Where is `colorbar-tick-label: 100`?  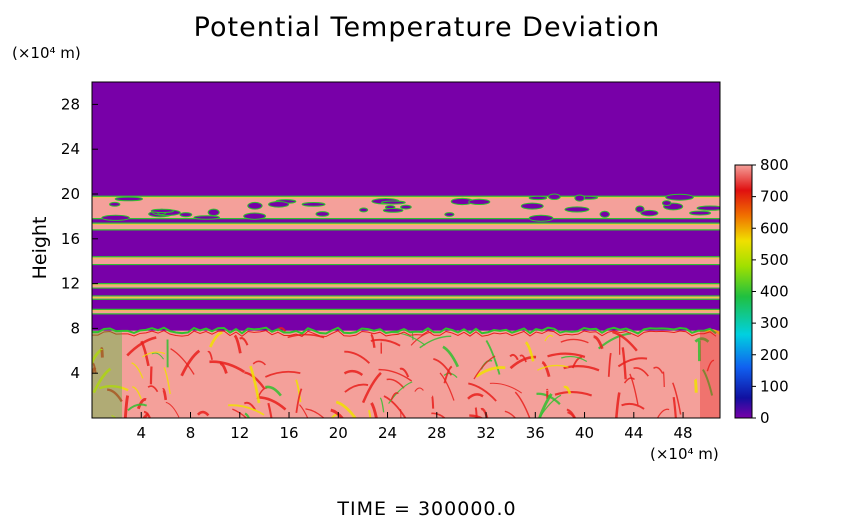 colorbar-tick-label: 100 is located at coordinates (774, 386).